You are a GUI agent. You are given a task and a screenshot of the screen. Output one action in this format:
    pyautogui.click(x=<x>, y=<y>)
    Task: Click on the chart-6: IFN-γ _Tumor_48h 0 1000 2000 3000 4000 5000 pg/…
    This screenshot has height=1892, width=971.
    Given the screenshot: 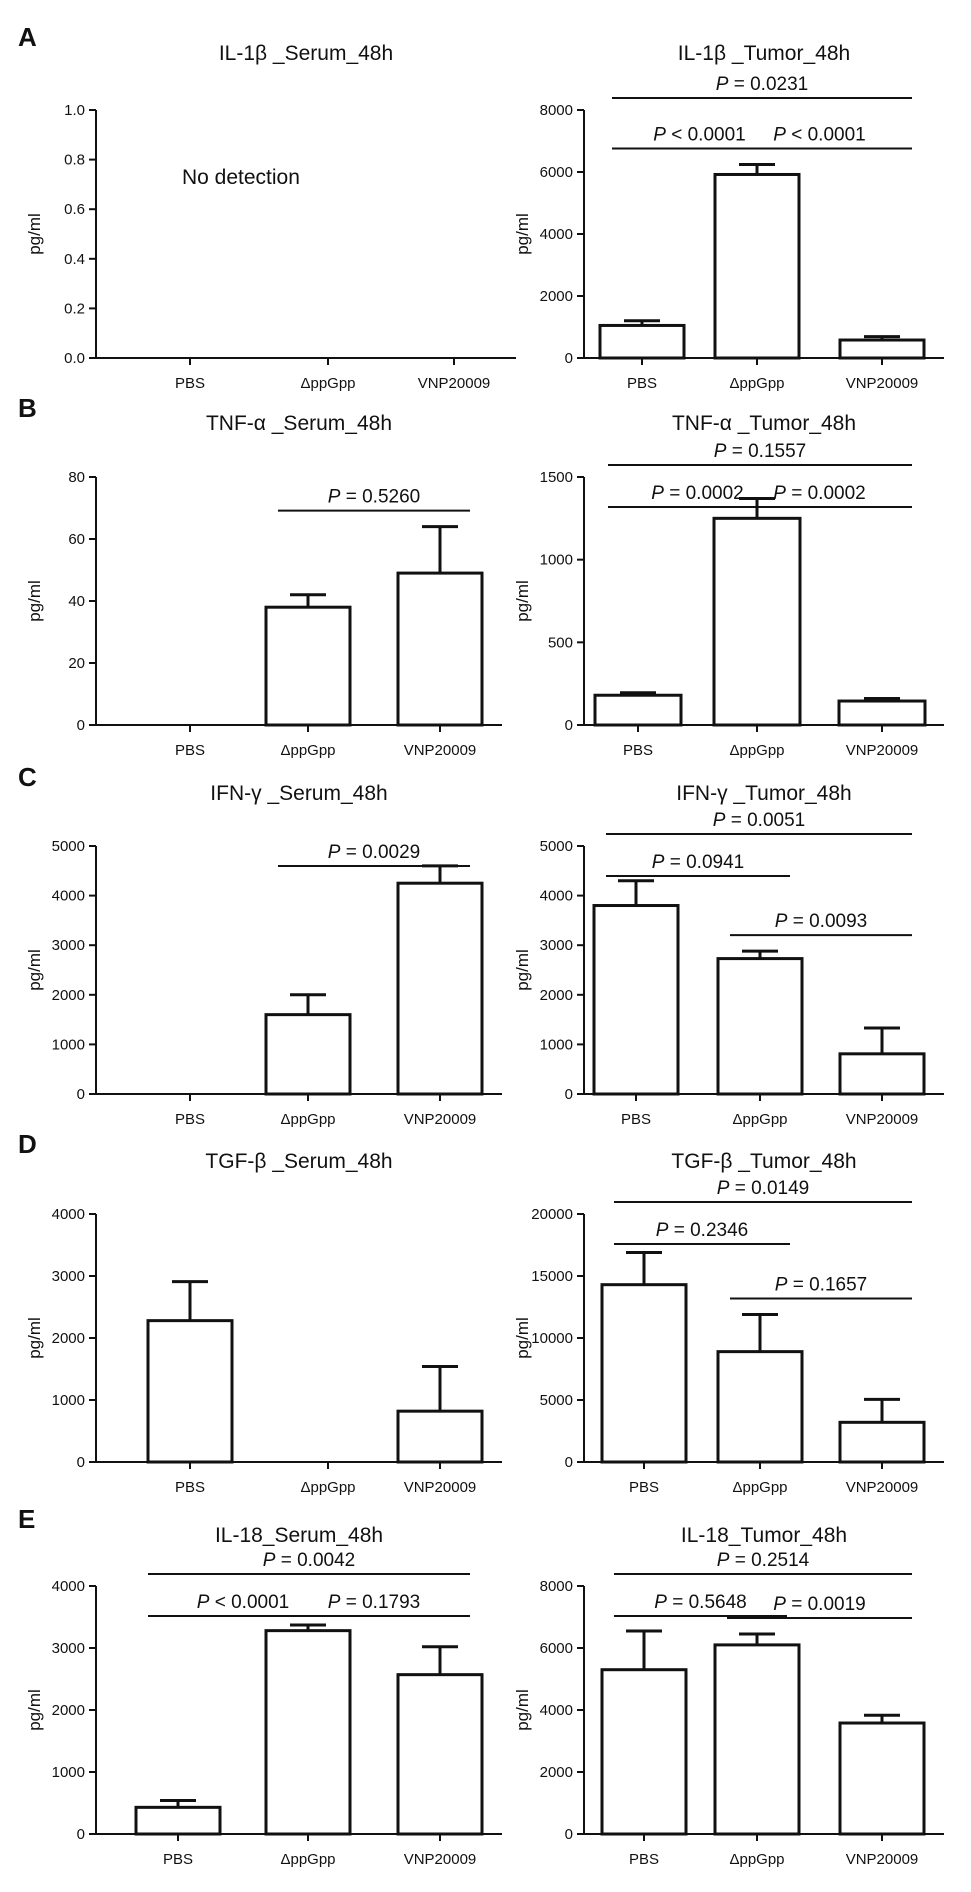 What is the action you would take?
    pyautogui.click(x=728, y=955)
    